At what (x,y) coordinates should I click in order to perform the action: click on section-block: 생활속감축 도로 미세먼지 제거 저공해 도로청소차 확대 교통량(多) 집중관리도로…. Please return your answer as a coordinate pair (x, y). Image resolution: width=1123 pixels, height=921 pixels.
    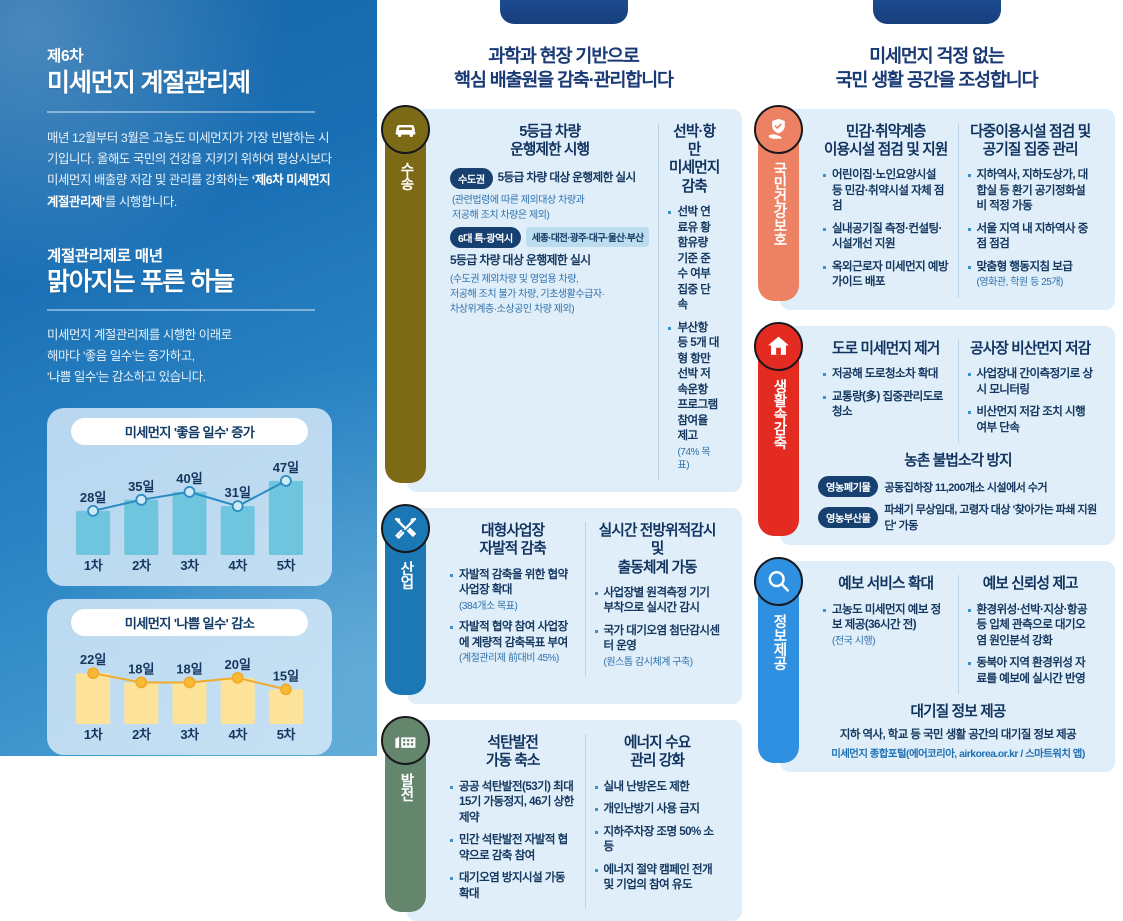
    Looking at the image, I should click on (934, 433).